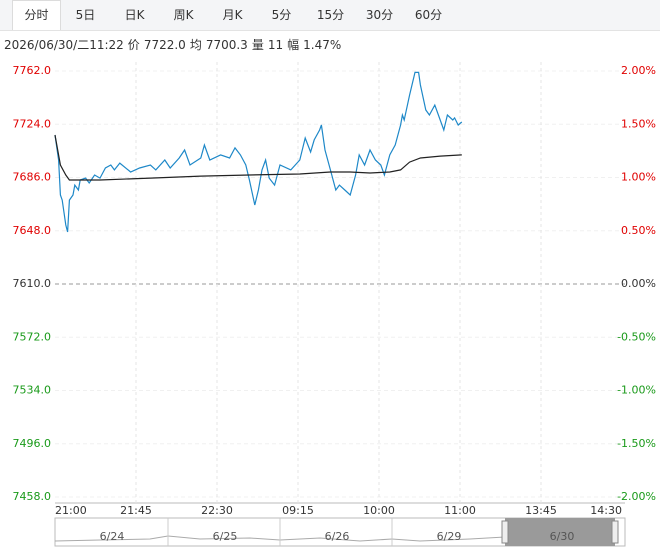  What do you see at coordinates (638, 123) in the screenshot?
I see `y2-tick-label: 1.50%` at bounding box center [638, 123].